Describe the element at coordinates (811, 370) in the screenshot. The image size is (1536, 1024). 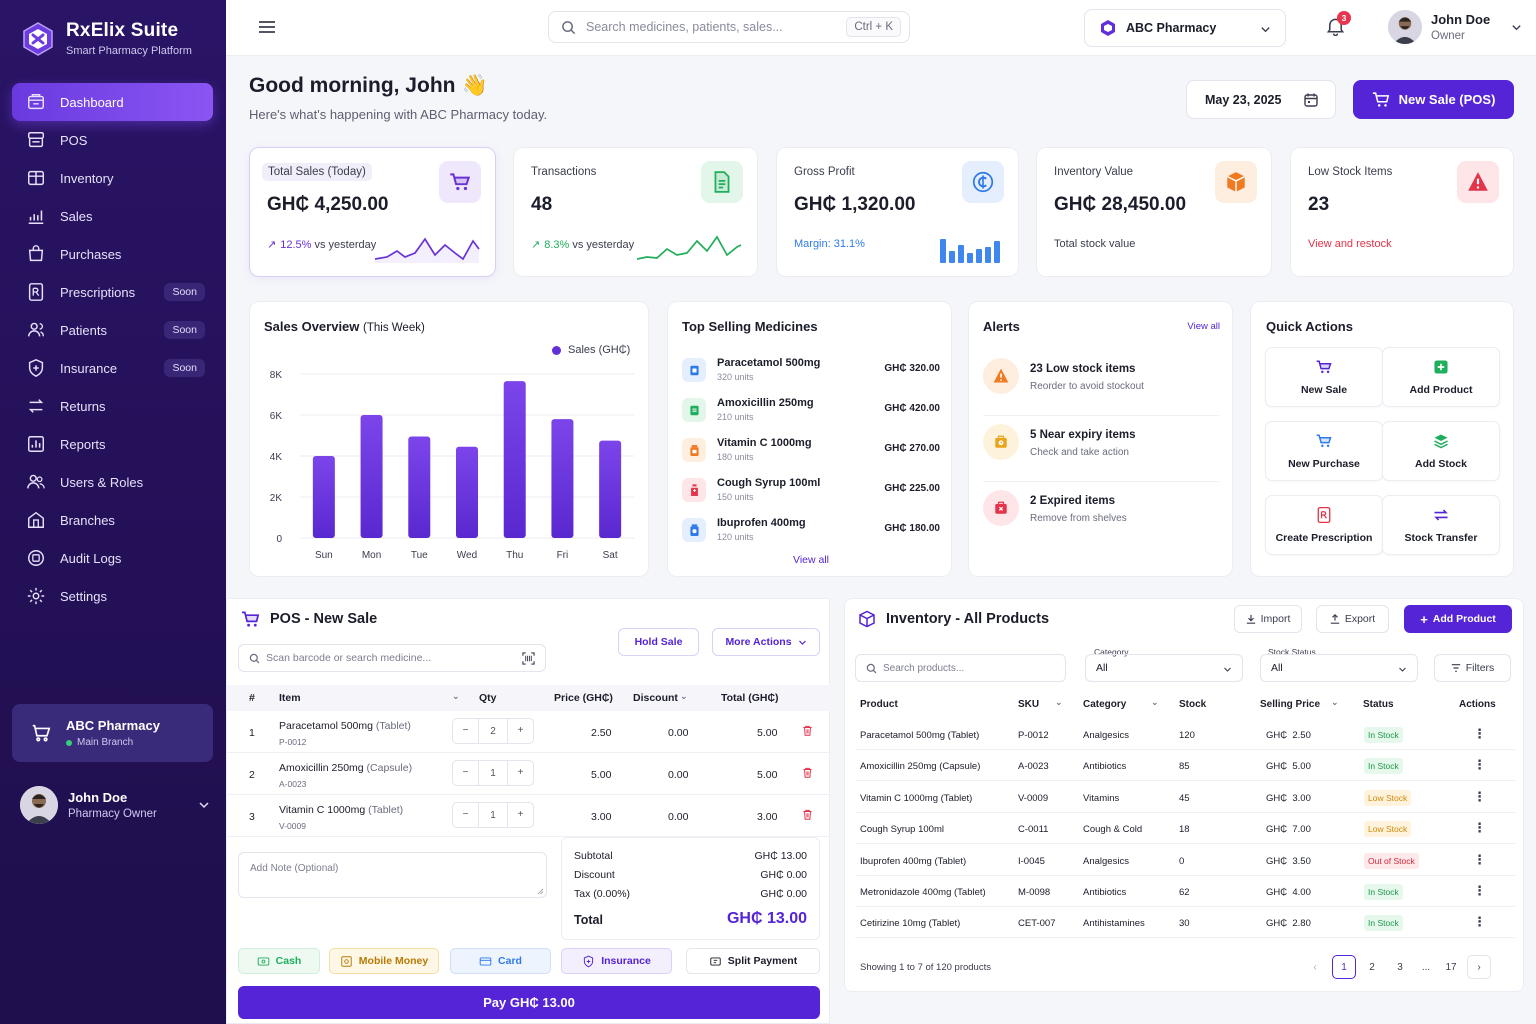
I see `list-item: Paracetamol 500mg 320 units GH₵ 320.00` at that location.